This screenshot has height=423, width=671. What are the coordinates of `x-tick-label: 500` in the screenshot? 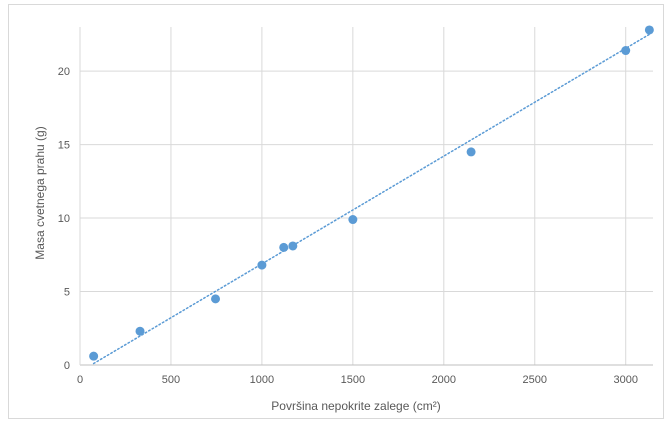 It's located at (171, 380).